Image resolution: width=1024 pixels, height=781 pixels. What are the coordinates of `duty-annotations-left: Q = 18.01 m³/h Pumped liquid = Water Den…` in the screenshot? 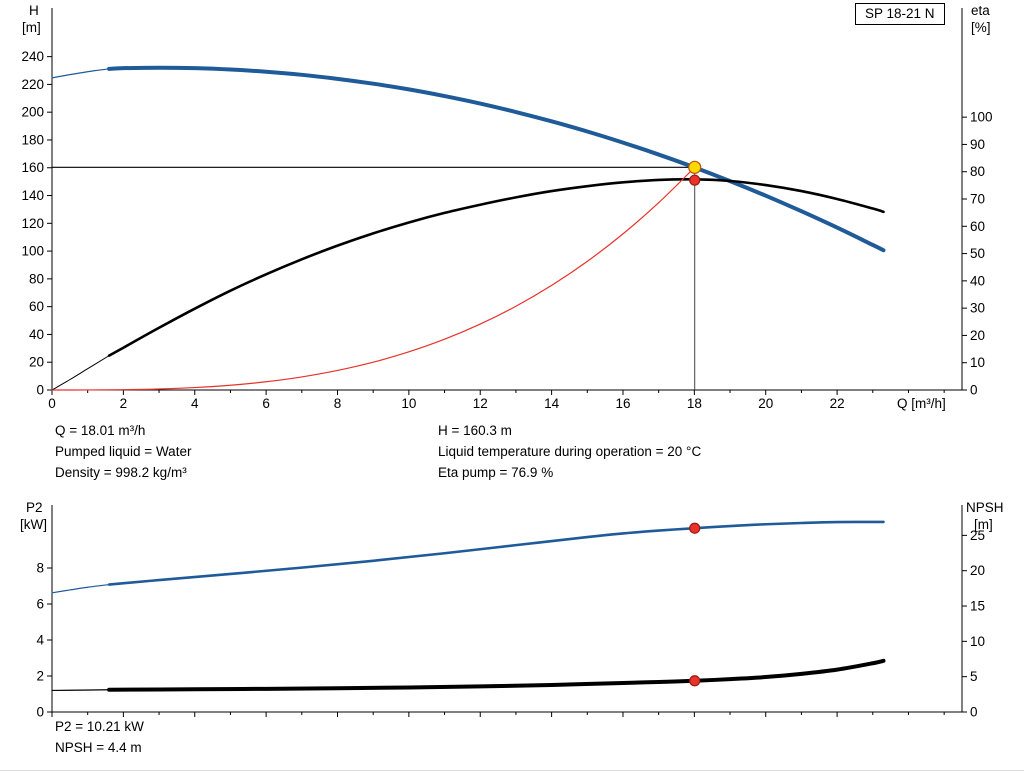 It's located at (123, 451).